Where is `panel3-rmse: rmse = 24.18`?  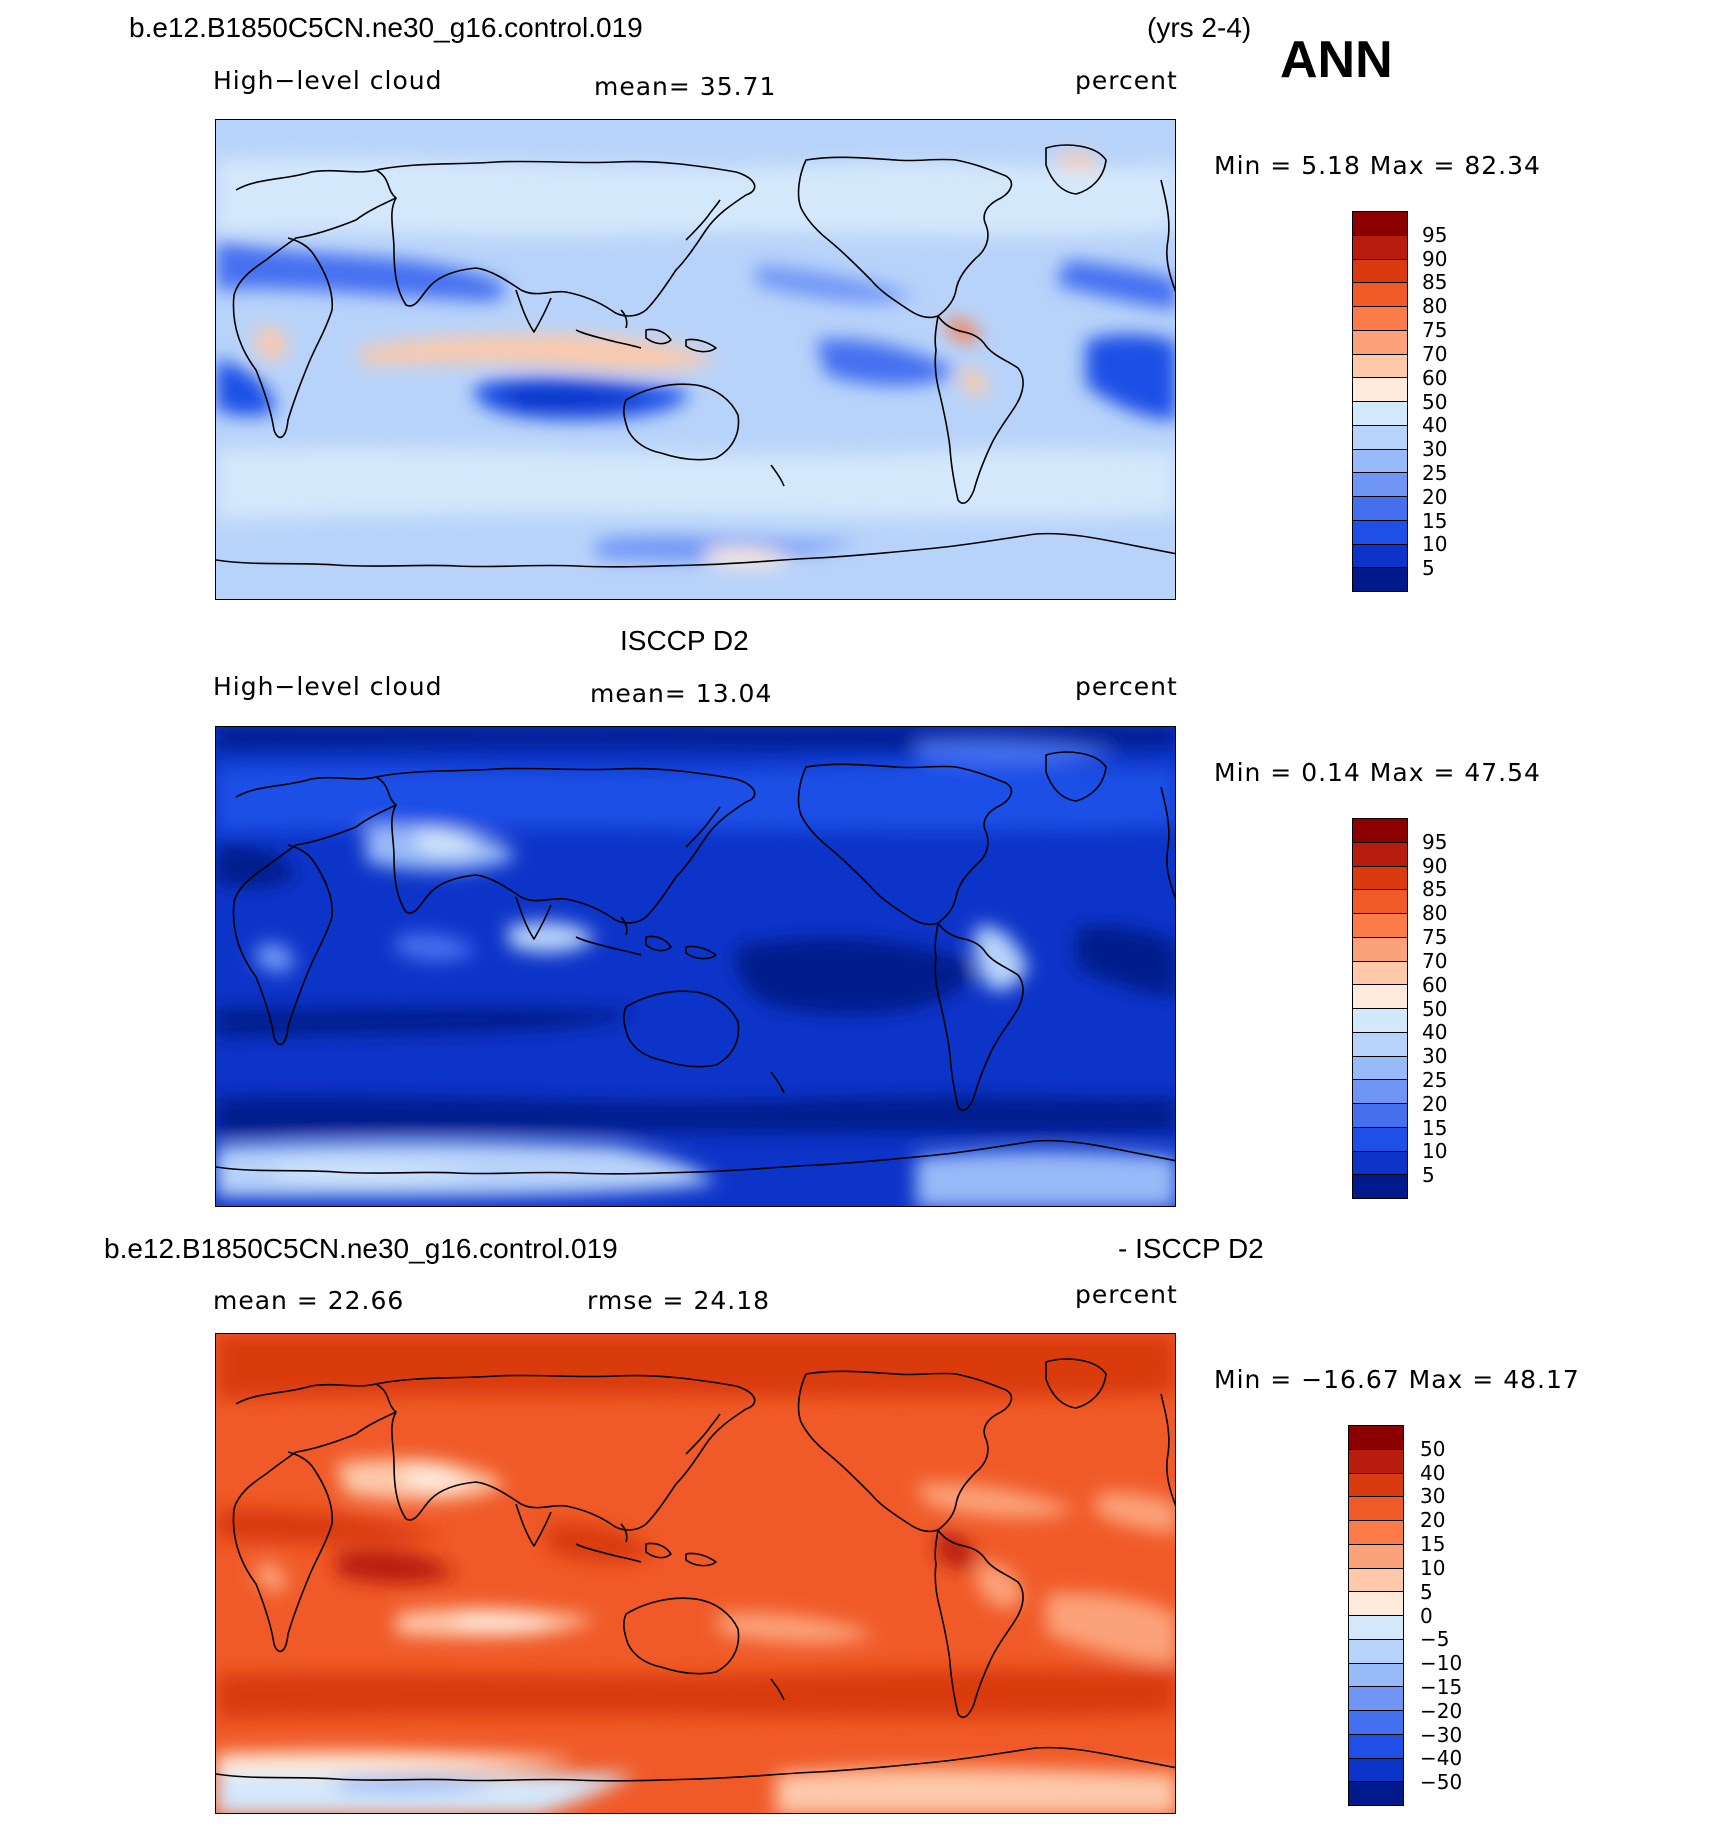 panel3-rmse: rmse = 24.18 is located at coordinates (679, 1300).